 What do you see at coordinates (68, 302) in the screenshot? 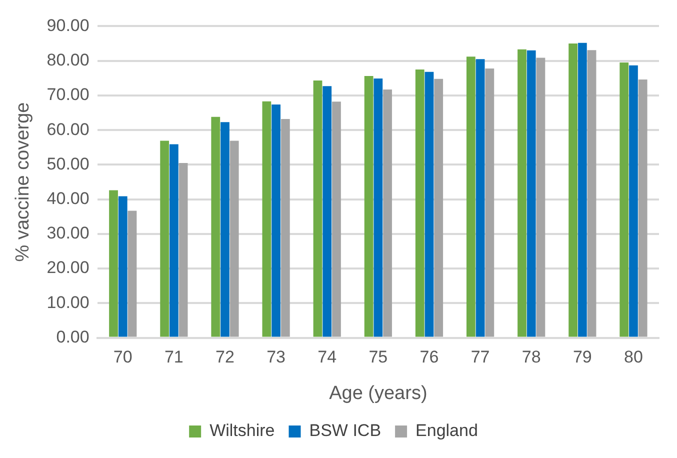
I see `y-tick-label: 10.00` at bounding box center [68, 302].